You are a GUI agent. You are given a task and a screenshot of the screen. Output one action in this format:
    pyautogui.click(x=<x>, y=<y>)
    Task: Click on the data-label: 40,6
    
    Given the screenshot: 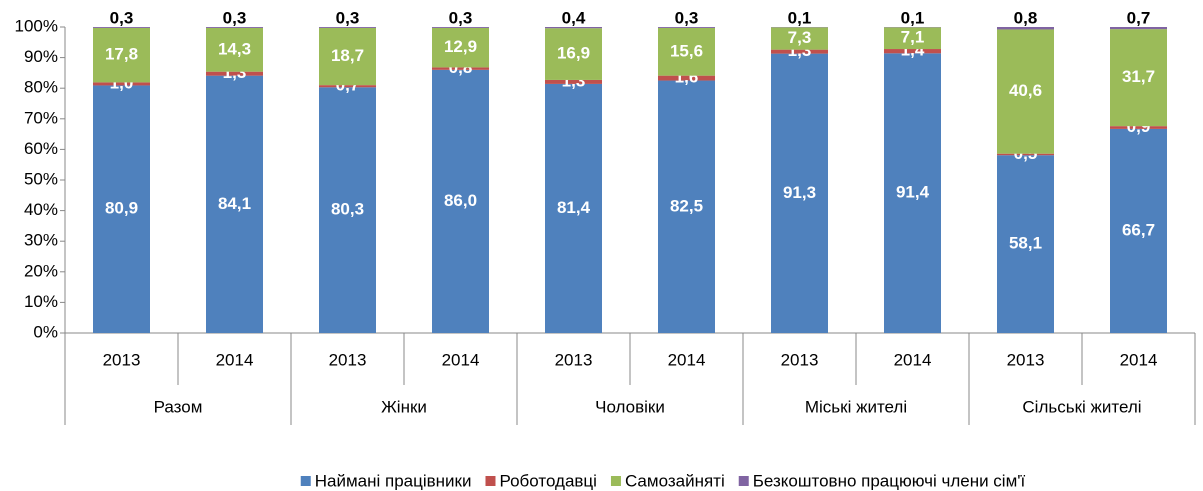 What is the action you would take?
    pyautogui.click(x=1025, y=90)
    